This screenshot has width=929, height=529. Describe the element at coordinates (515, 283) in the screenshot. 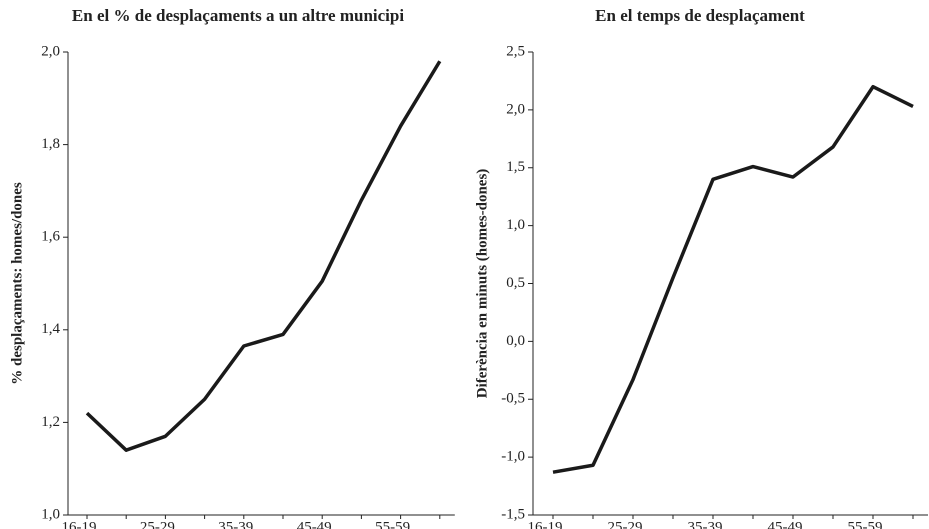

I see `y-tick-label: 0,5` at that location.